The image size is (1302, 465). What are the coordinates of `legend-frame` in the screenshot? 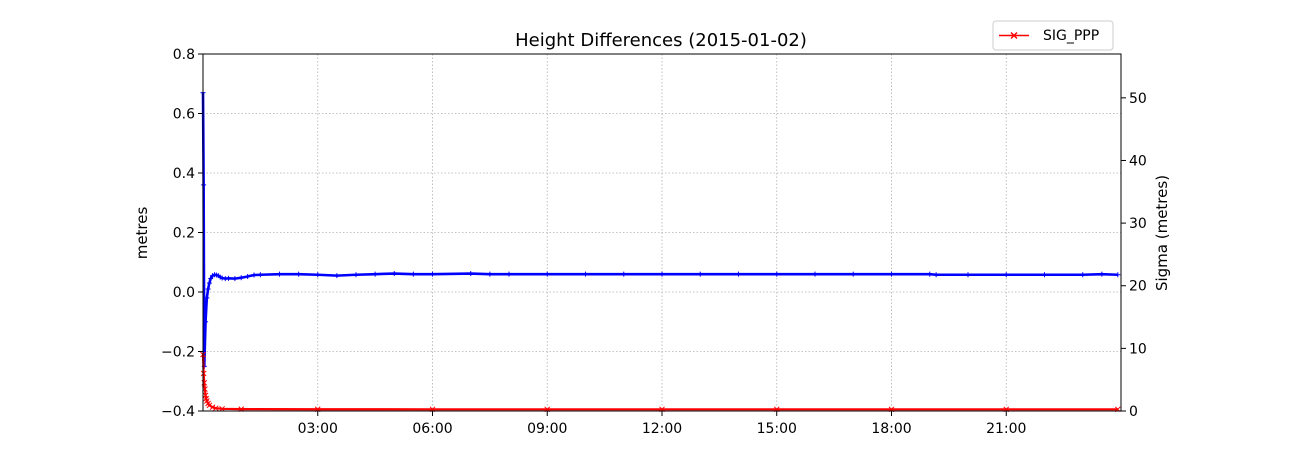 It's located at (1053, 35).